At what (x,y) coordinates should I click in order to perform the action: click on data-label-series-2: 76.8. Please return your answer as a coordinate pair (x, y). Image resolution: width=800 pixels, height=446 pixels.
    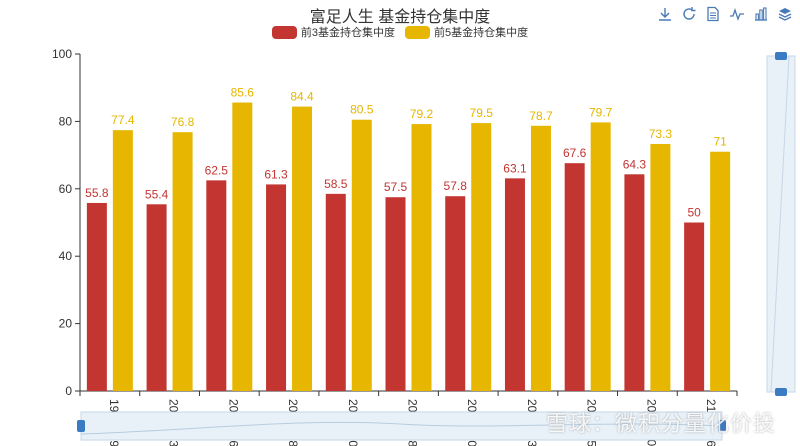
    Looking at the image, I should click on (183, 122).